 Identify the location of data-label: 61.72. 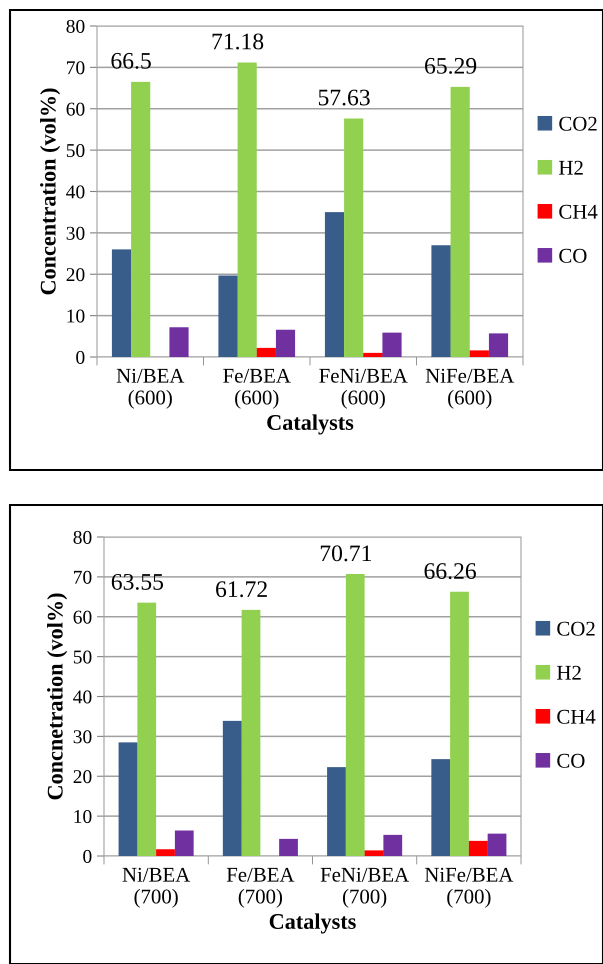
(241, 589).